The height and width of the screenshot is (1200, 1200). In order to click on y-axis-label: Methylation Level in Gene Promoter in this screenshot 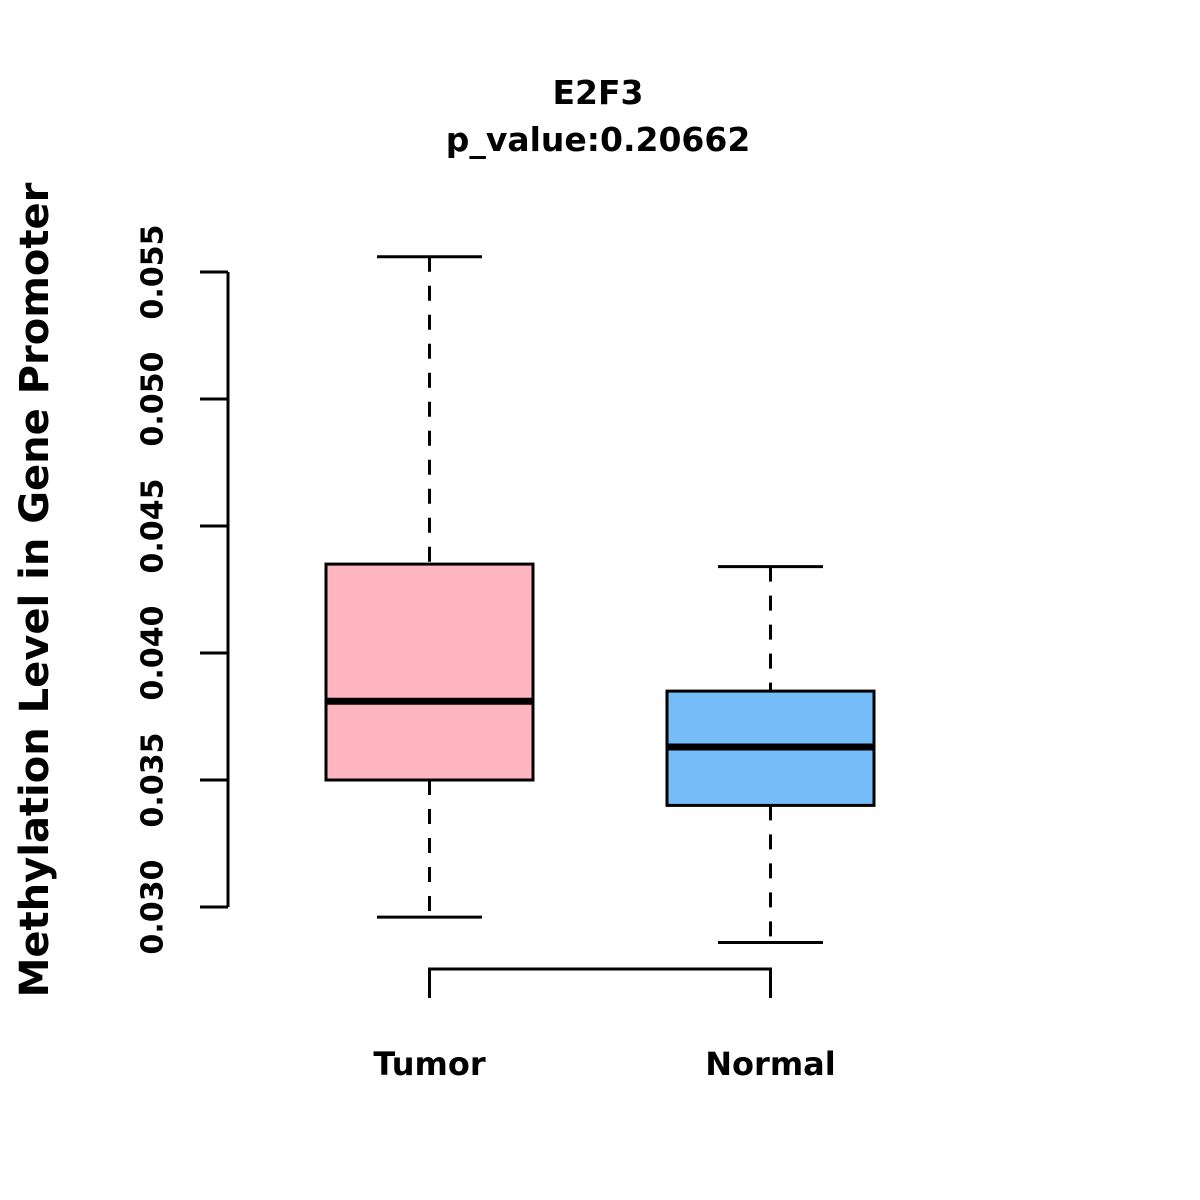, I will do `click(35, 589)`.